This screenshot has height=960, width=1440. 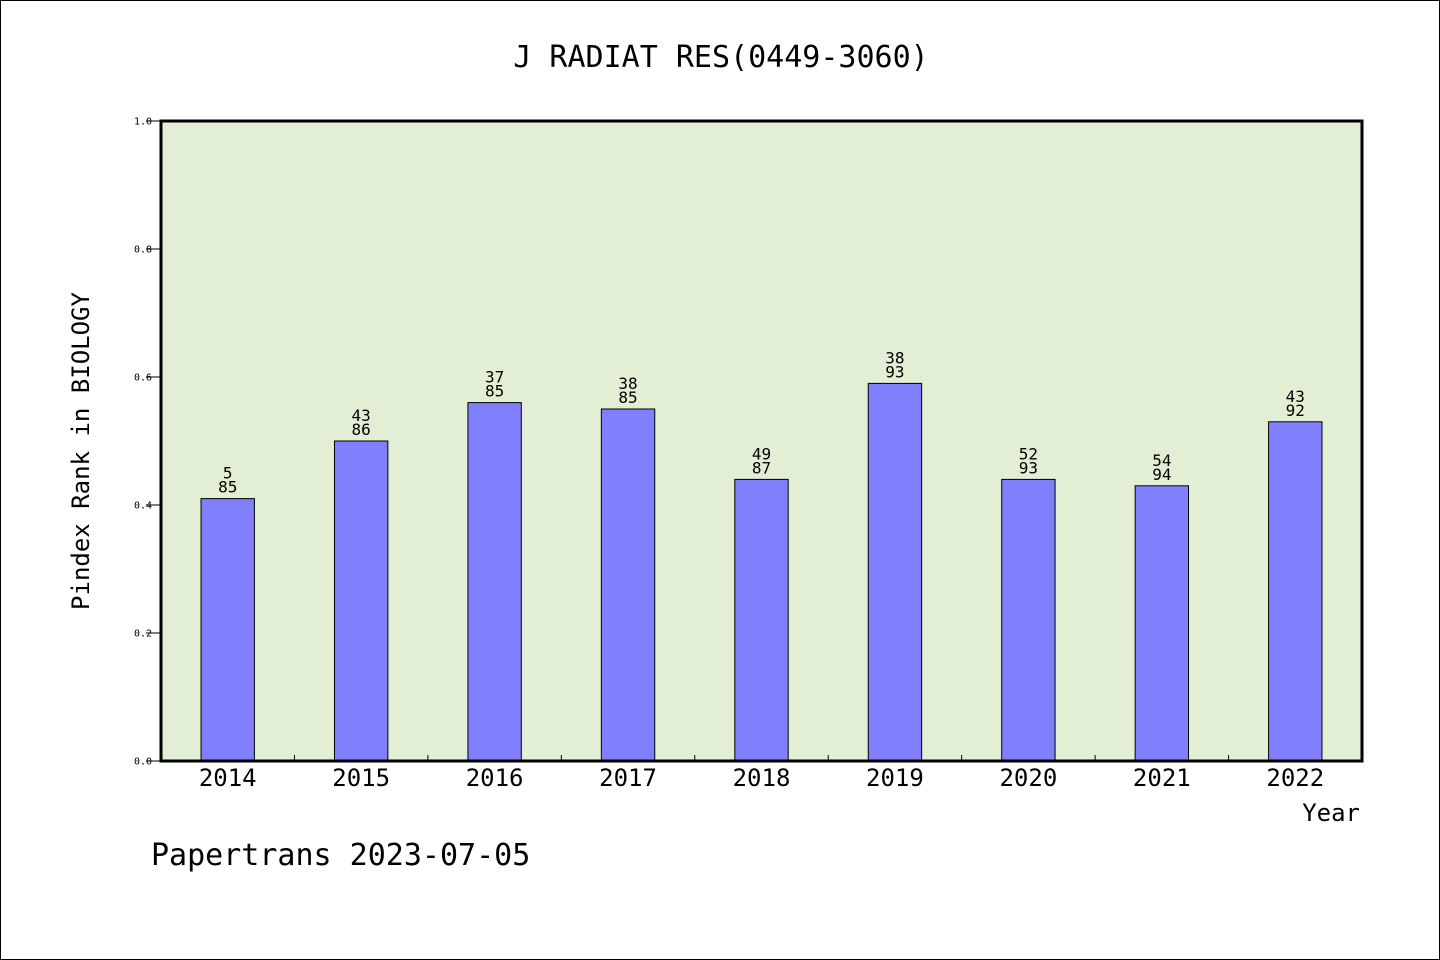 I want to click on x-axis-label: Year, so click(x=1331, y=813).